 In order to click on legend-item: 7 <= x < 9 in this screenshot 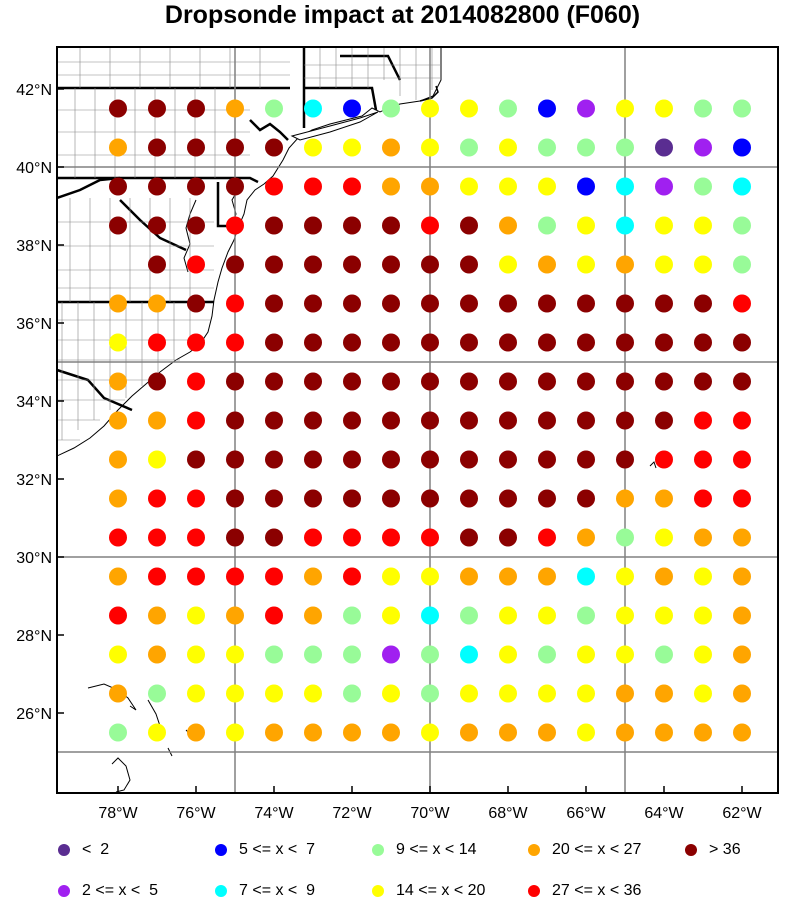, I will do `click(265, 891)`.